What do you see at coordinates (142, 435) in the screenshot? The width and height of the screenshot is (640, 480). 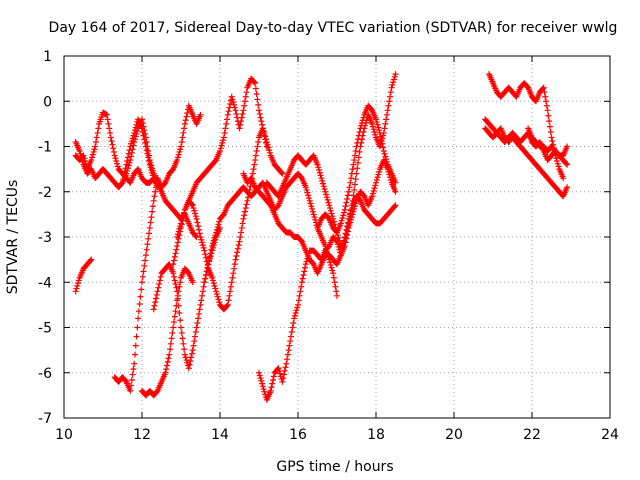 I see `x-tick-label: 12` at bounding box center [142, 435].